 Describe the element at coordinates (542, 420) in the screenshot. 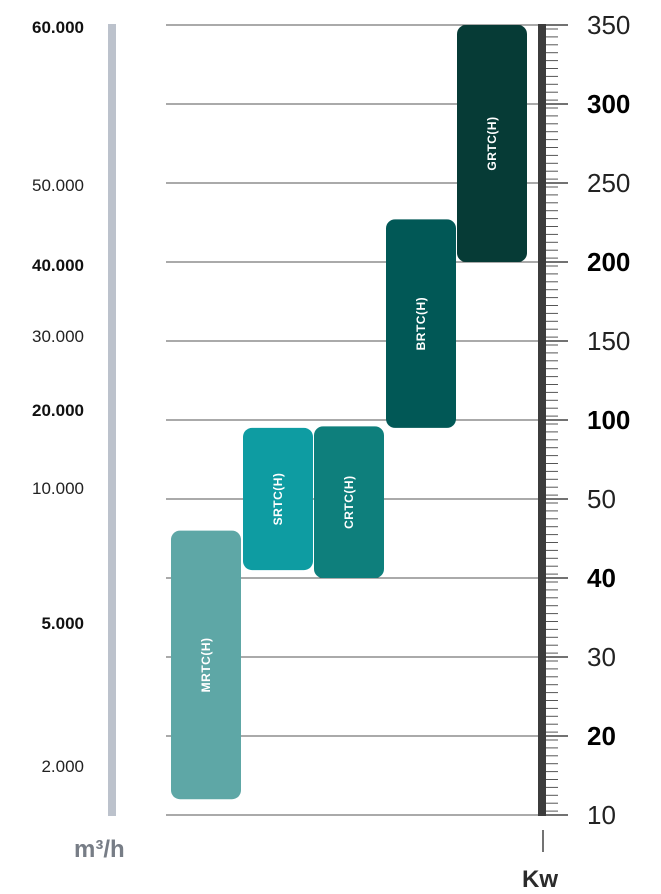

I see `right-scale-bar` at that location.